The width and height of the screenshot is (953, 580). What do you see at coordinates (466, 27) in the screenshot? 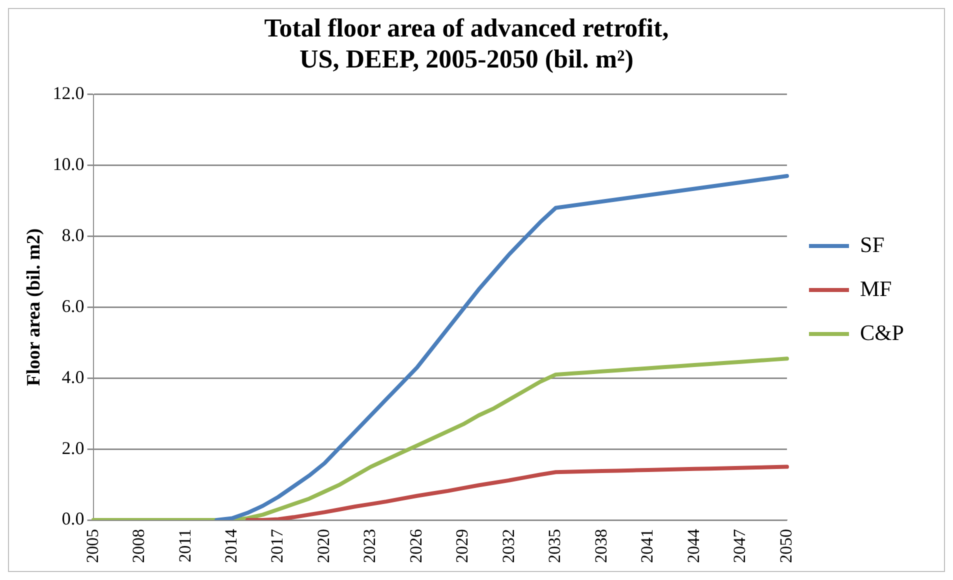
I see `text: Total floor area of advanced retrofit,` at bounding box center [466, 27].